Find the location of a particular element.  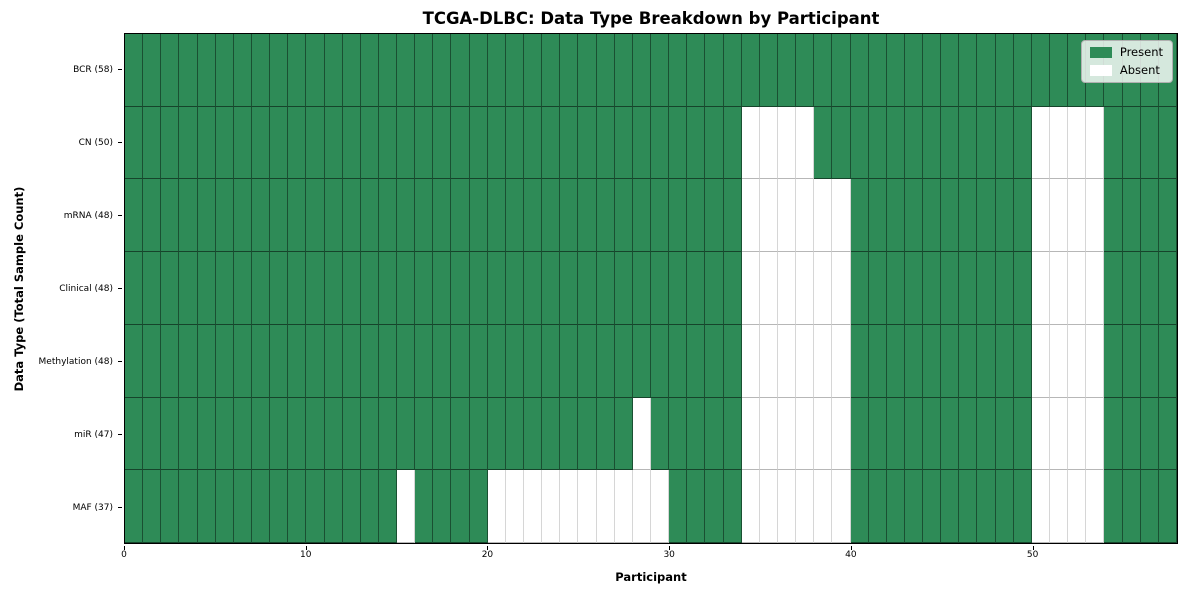

legend-label-present: Present is located at coordinates (1141, 52).